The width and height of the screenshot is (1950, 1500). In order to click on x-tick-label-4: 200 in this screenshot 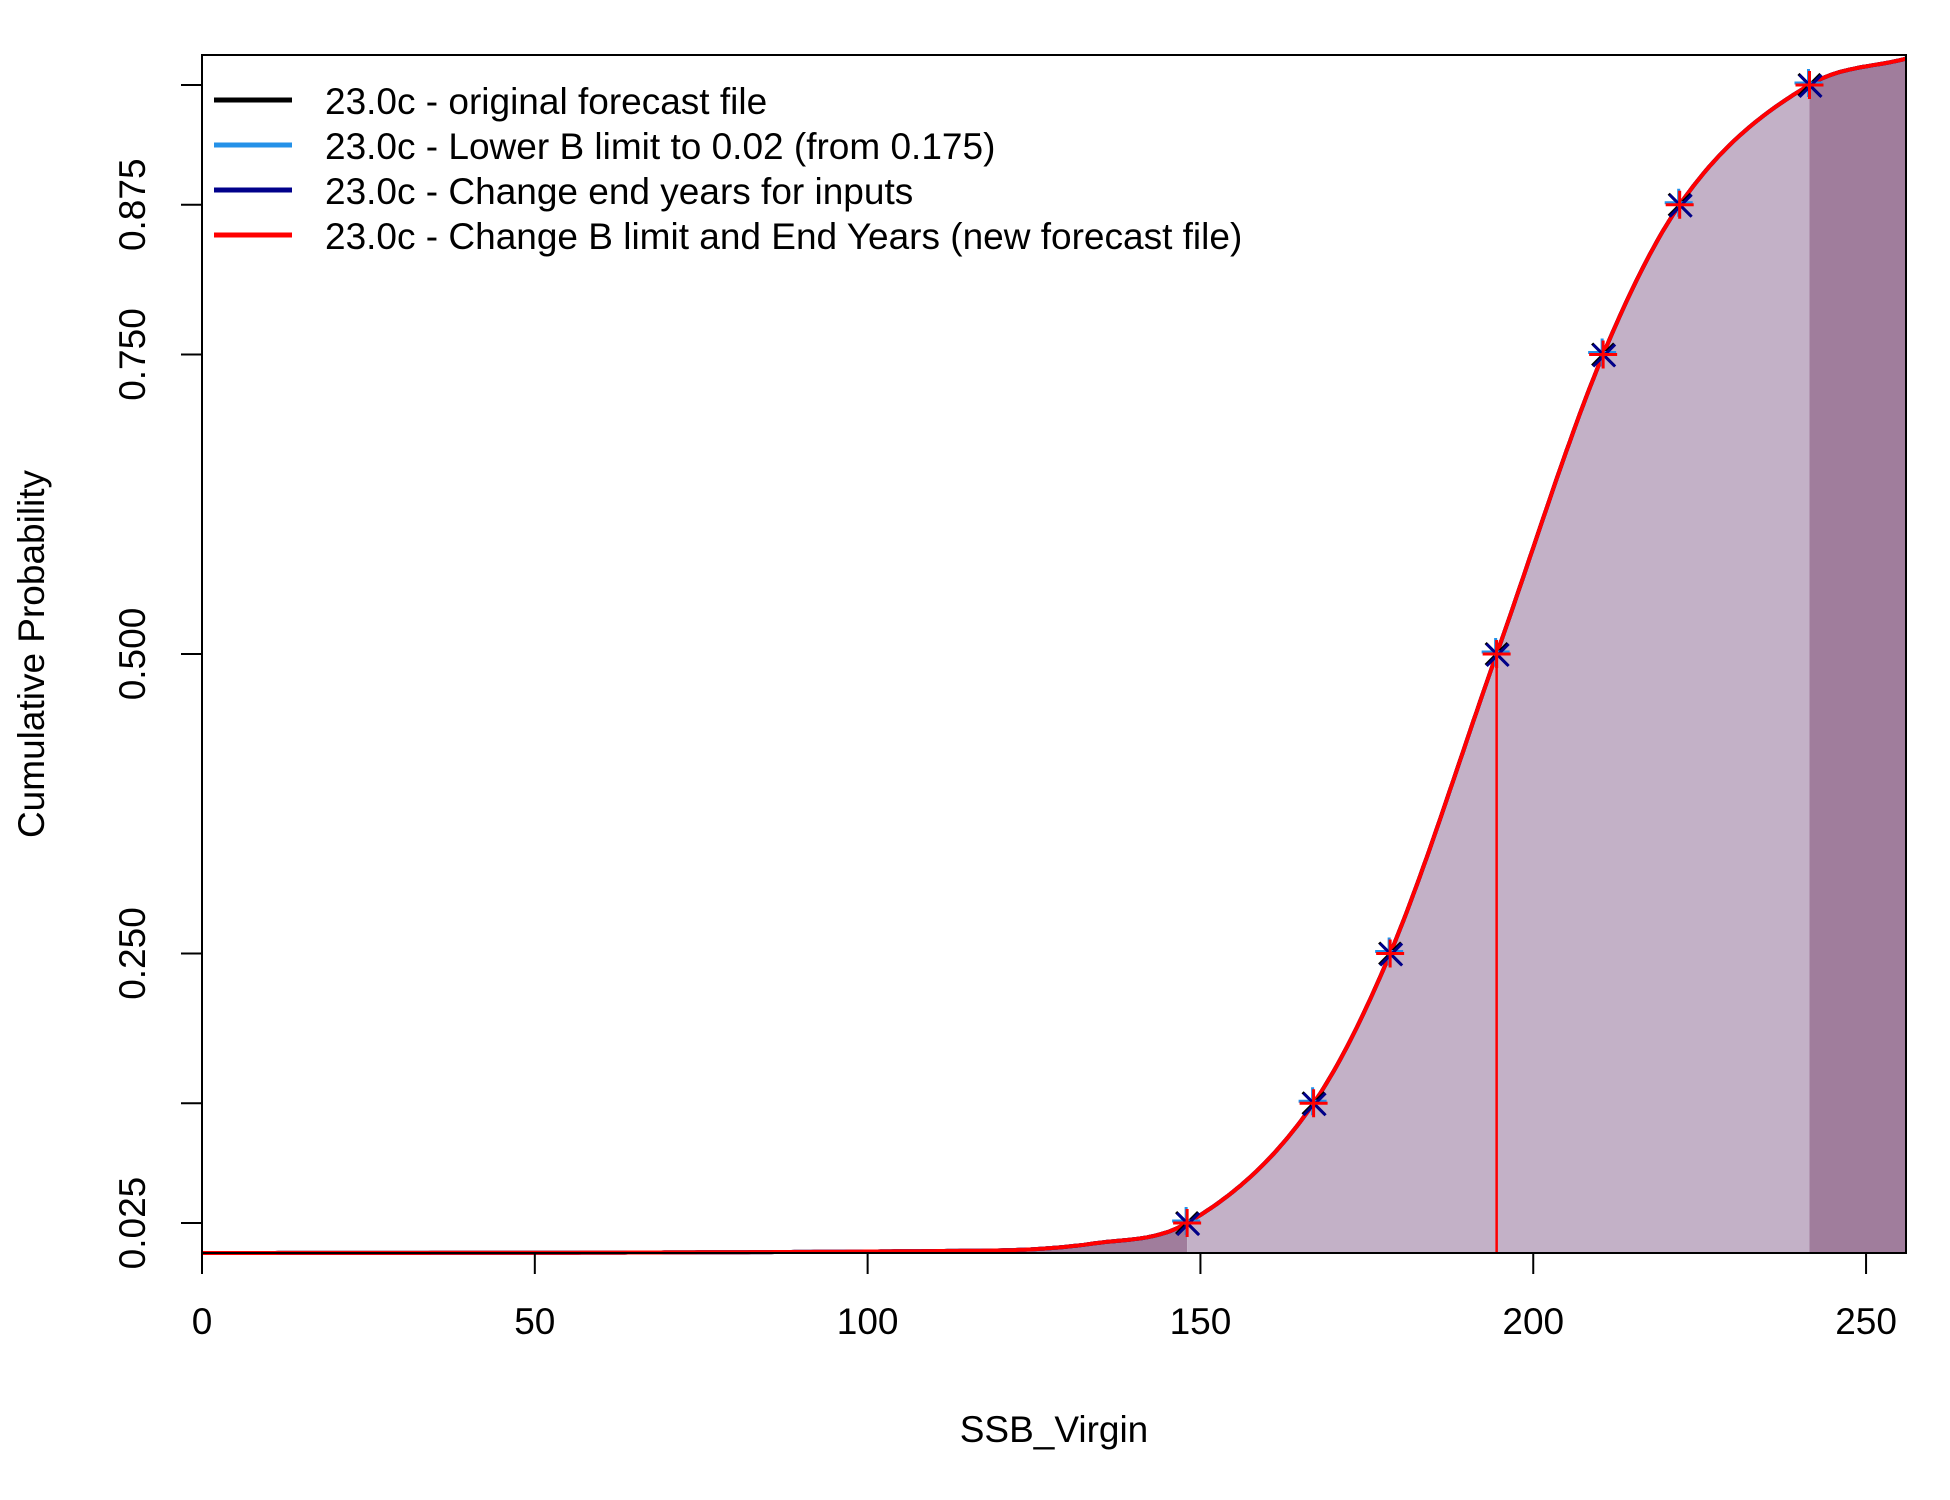, I will do `click(1533, 1321)`.